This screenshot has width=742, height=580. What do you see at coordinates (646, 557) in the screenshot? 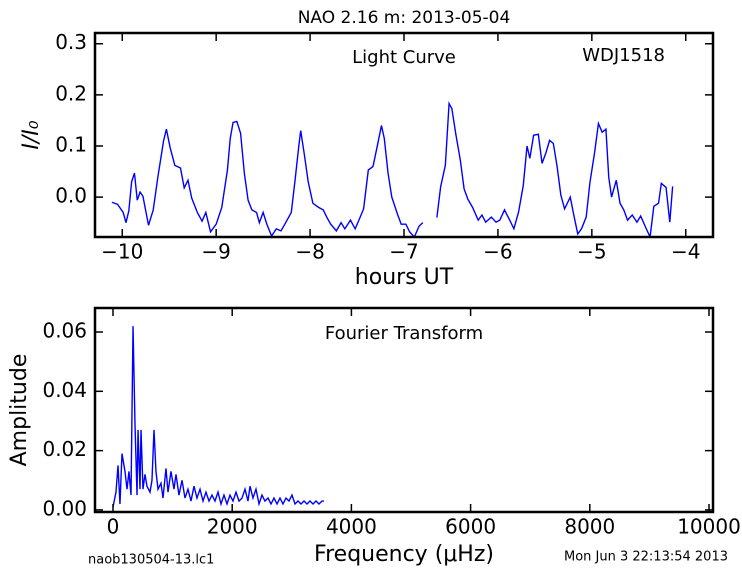
I see `footer-right: Mon Jun 3 22:13:54 2013` at bounding box center [646, 557].